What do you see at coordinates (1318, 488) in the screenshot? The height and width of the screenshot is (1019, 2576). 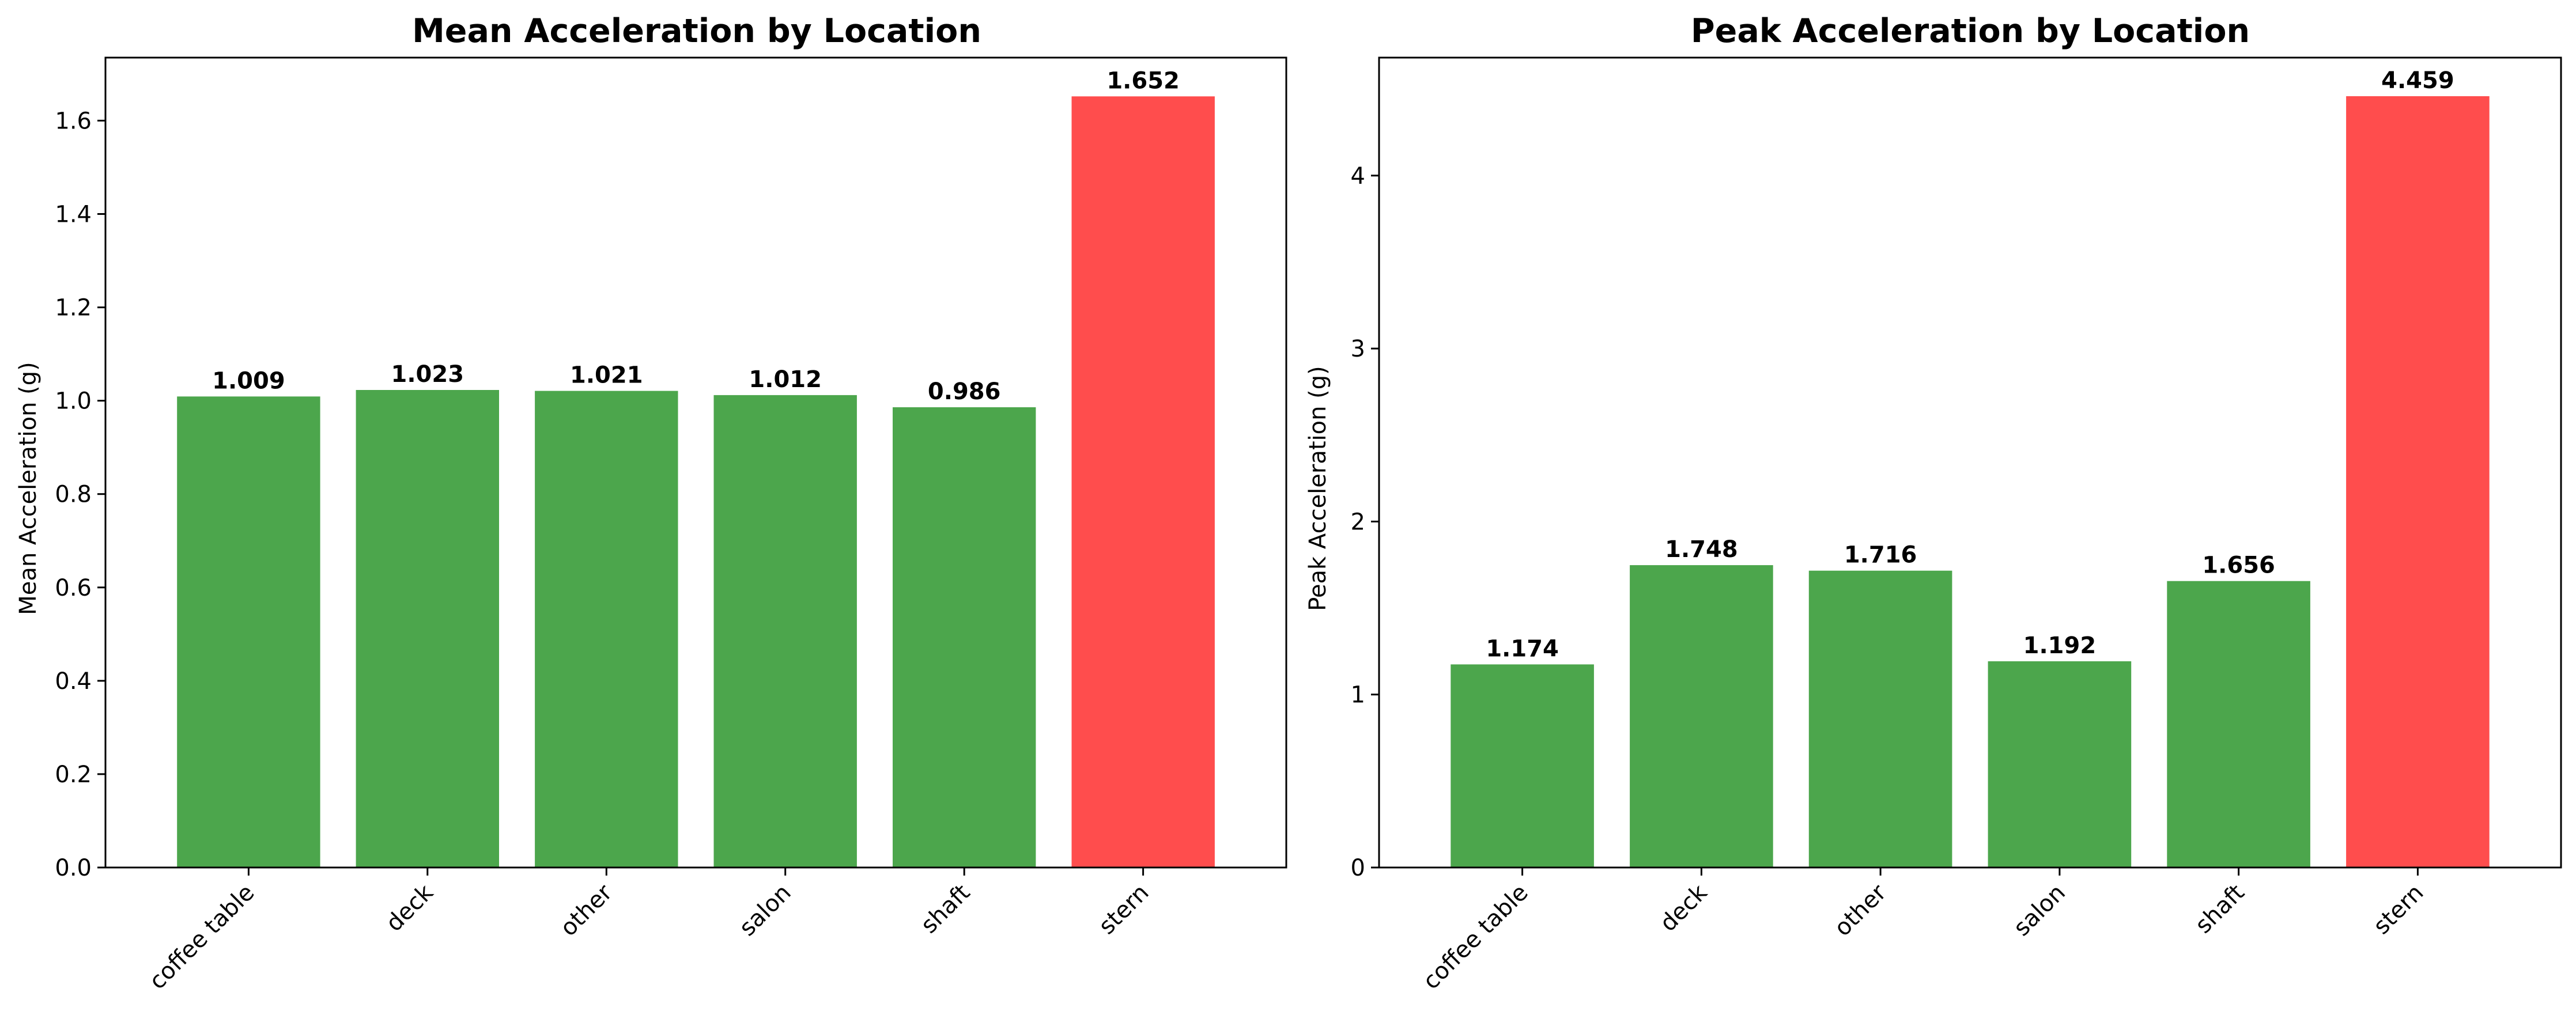 I see `y-axis-label: Peak Acceleration (g)` at bounding box center [1318, 488].